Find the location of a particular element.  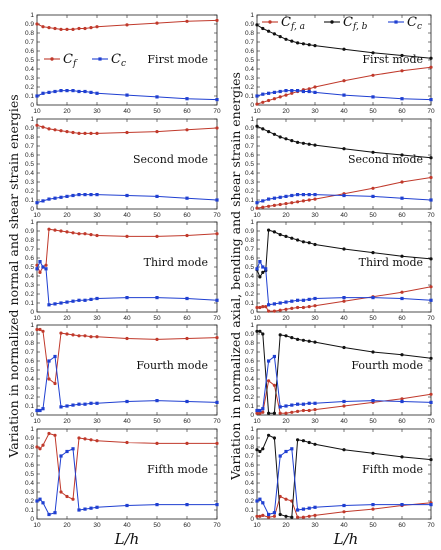

right-third-mode-cf-b-point is located at coordinates (431, 259).